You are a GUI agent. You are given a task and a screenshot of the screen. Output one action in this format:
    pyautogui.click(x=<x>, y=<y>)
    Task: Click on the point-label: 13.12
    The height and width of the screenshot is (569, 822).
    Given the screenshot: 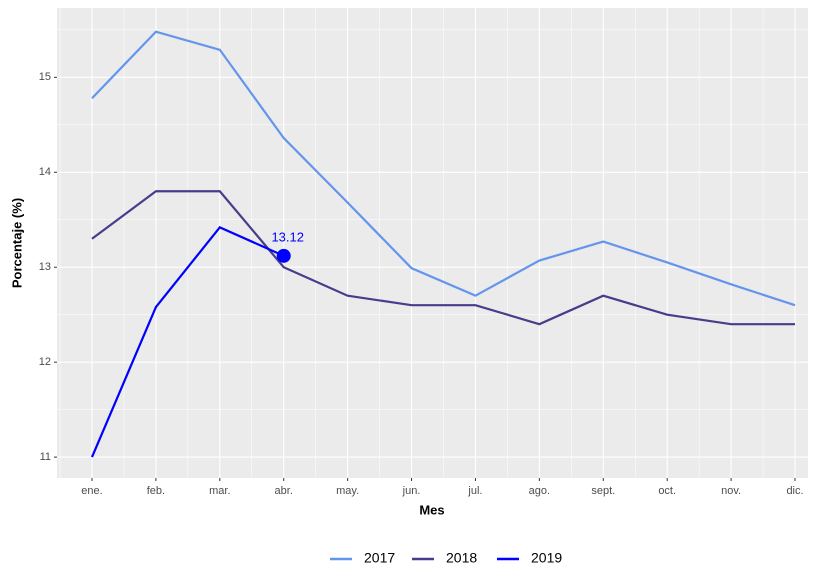 What is the action you would take?
    pyautogui.click(x=287, y=236)
    